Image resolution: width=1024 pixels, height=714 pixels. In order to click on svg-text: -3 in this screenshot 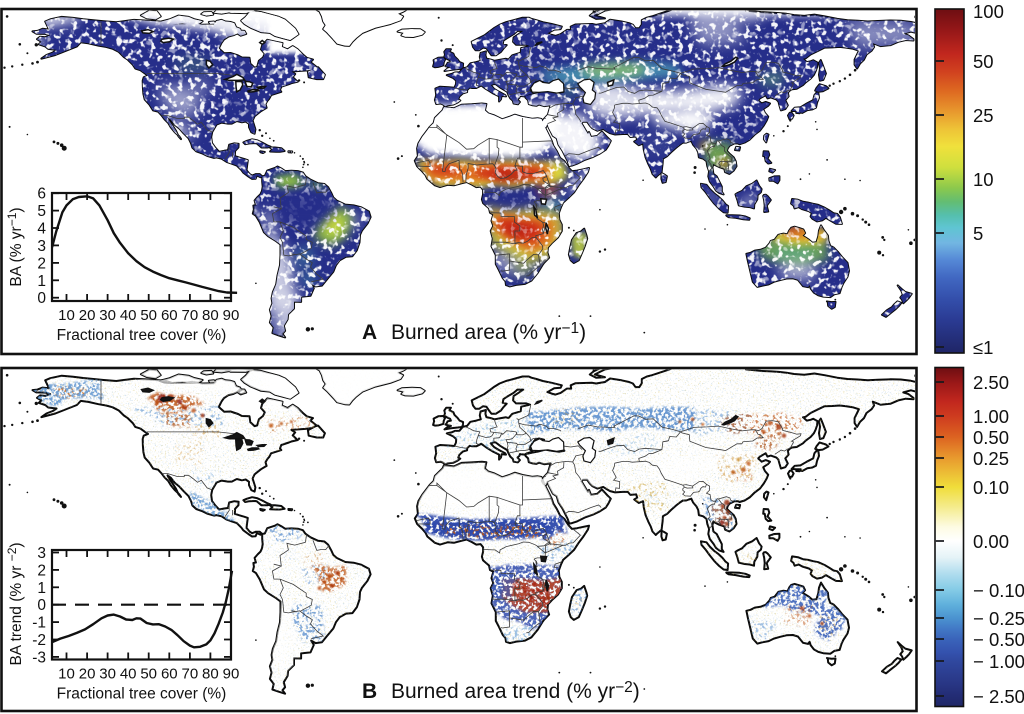, I will do `click(39, 657)`.